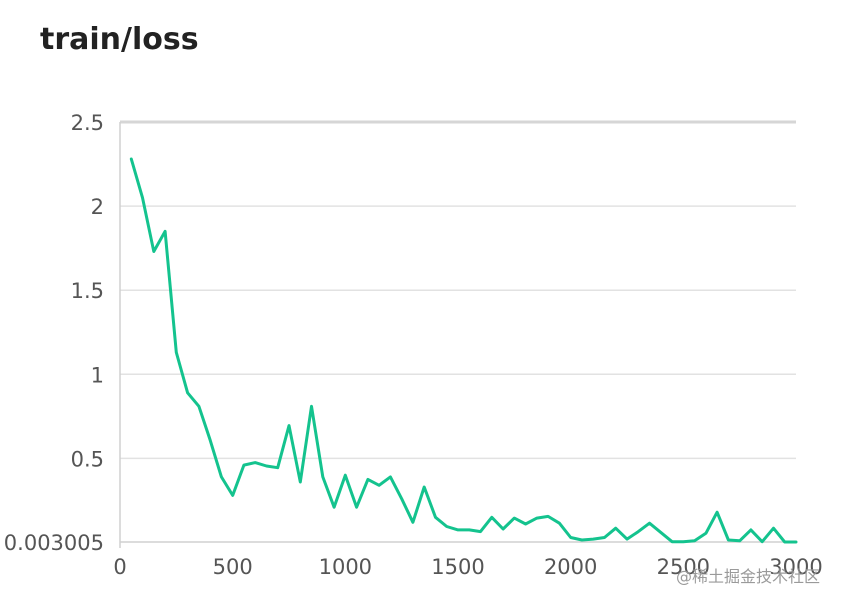 This screenshot has height=602, width=856. Describe the element at coordinates (748, 576) in the screenshot. I see `watermark-text: @稀土掘金技术社区` at that location.